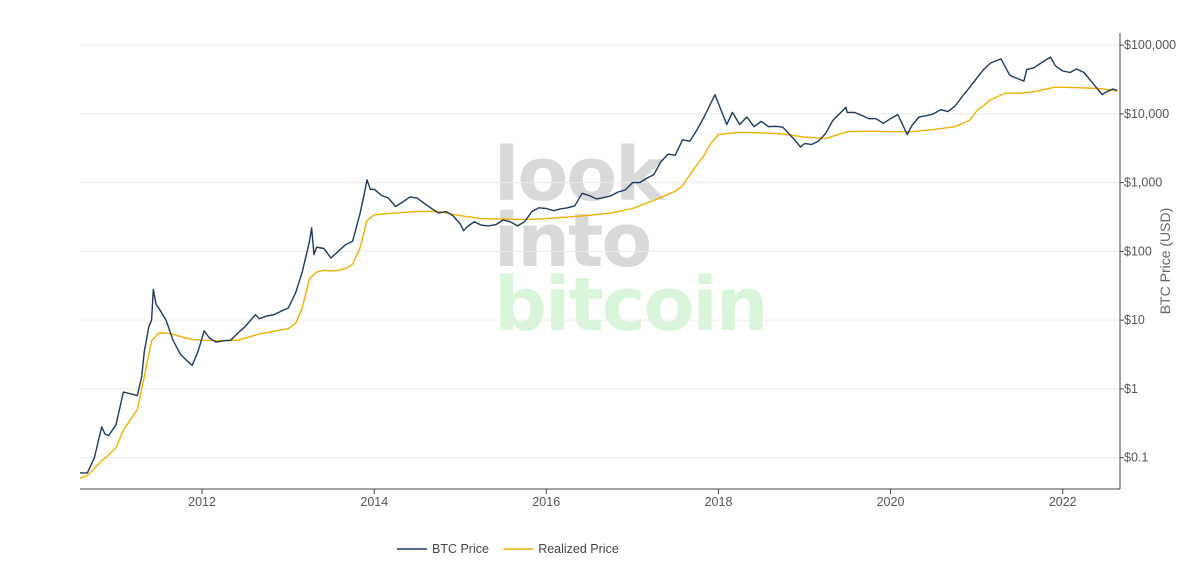 The width and height of the screenshot is (1200, 575). Describe the element at coordinates (572, 241) in the screenshot. I see `watermark-into: into` at that location.